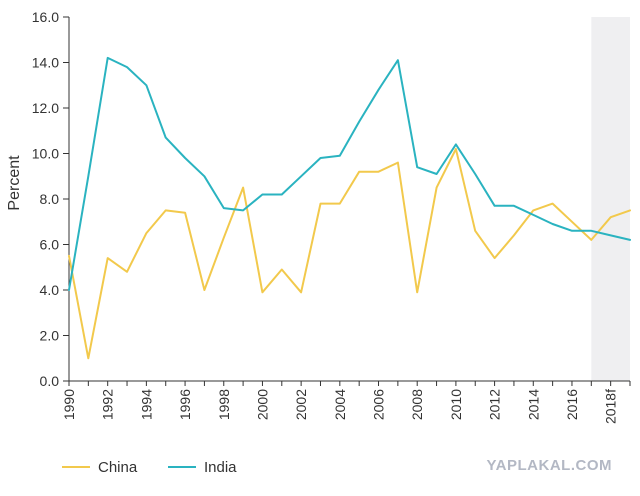  What do you see at coordinates (533, 404) in the screenshot?
I see `x-tick-label: 2014` at bounding box center [533, 404].